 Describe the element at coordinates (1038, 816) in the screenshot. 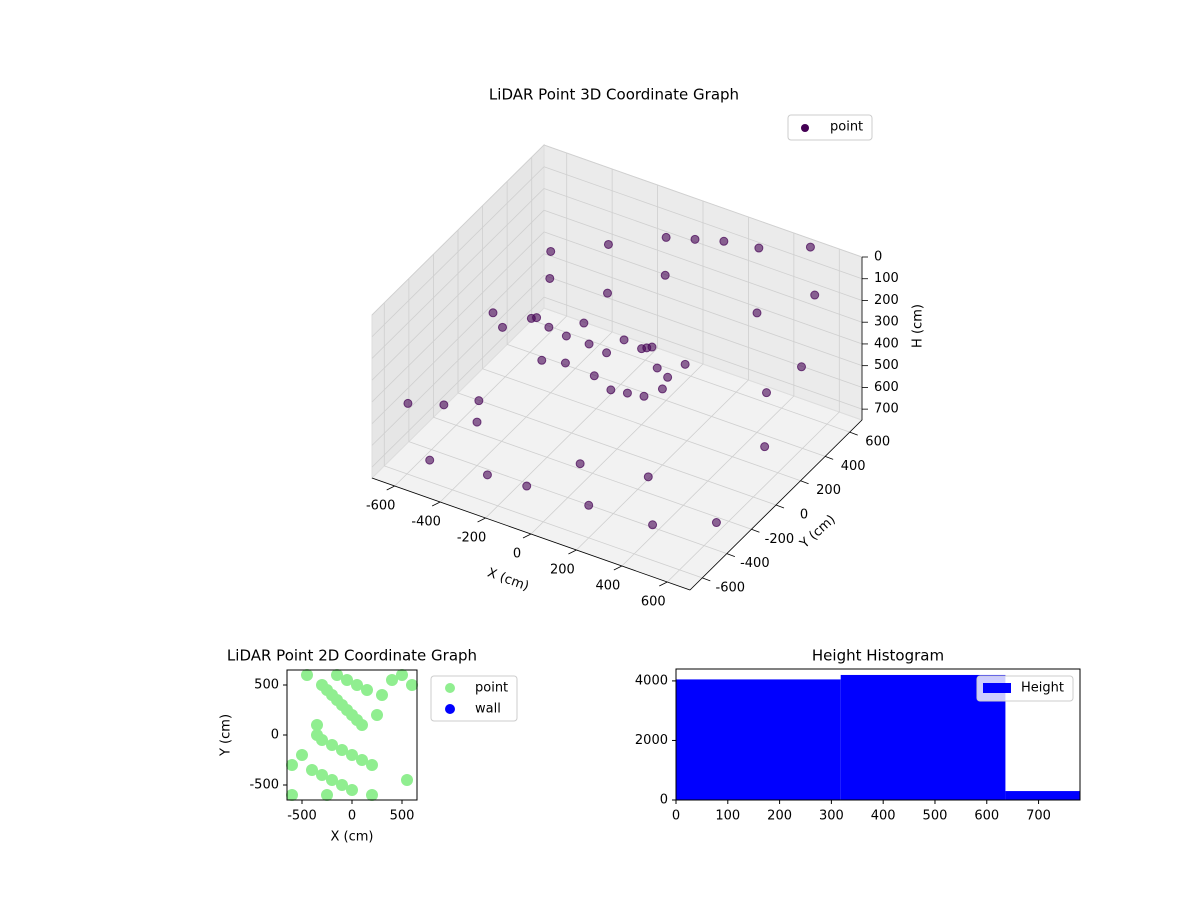

I see `x-tick-label: 700` at that location.